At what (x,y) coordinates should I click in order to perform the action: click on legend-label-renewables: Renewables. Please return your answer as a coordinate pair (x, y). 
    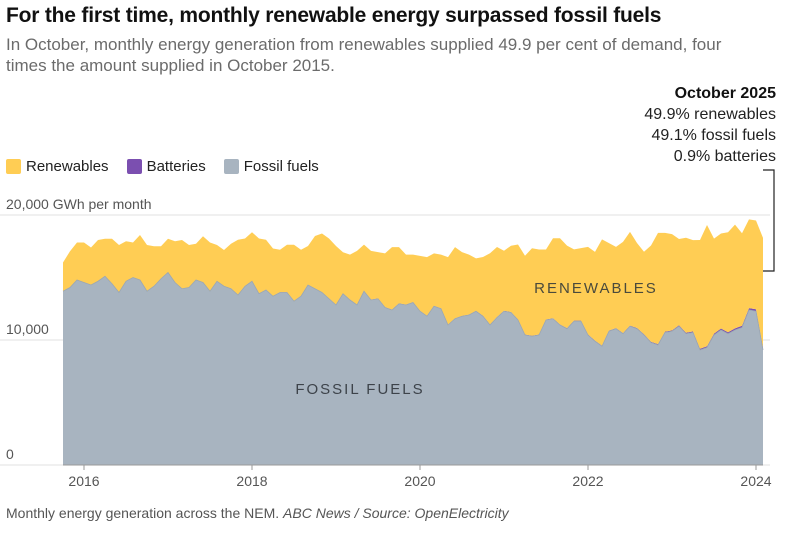
    Looking at the image, I should click on (67, 166).